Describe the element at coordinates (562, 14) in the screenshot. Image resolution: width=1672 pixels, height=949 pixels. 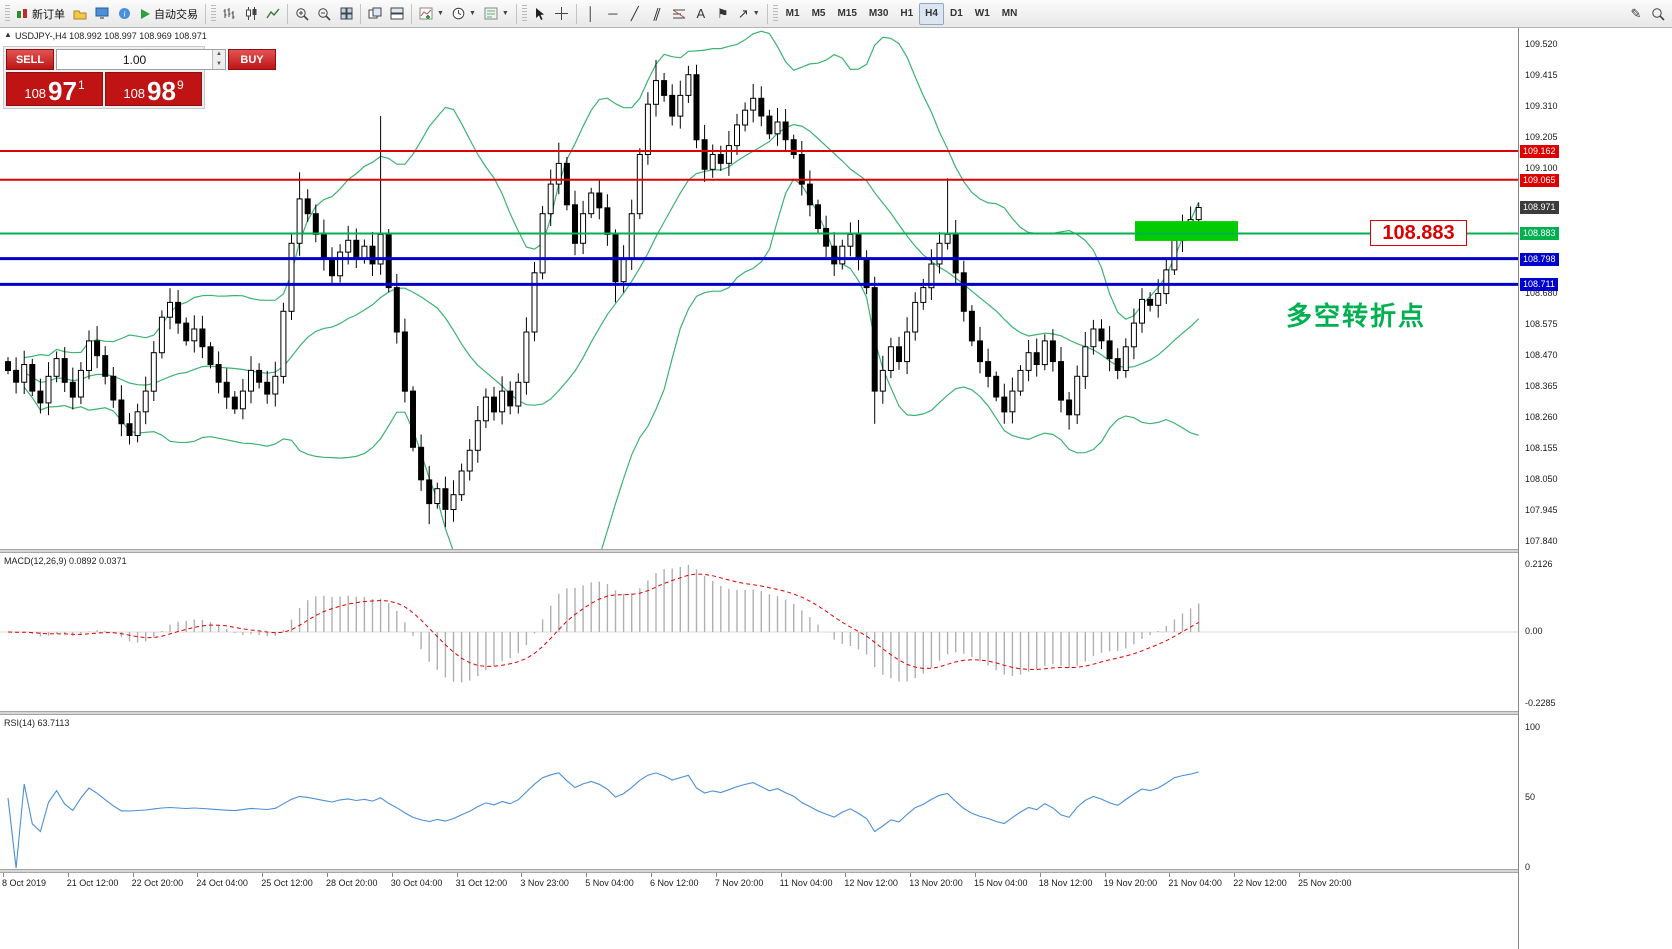
I see `crosshair-button` at that location.